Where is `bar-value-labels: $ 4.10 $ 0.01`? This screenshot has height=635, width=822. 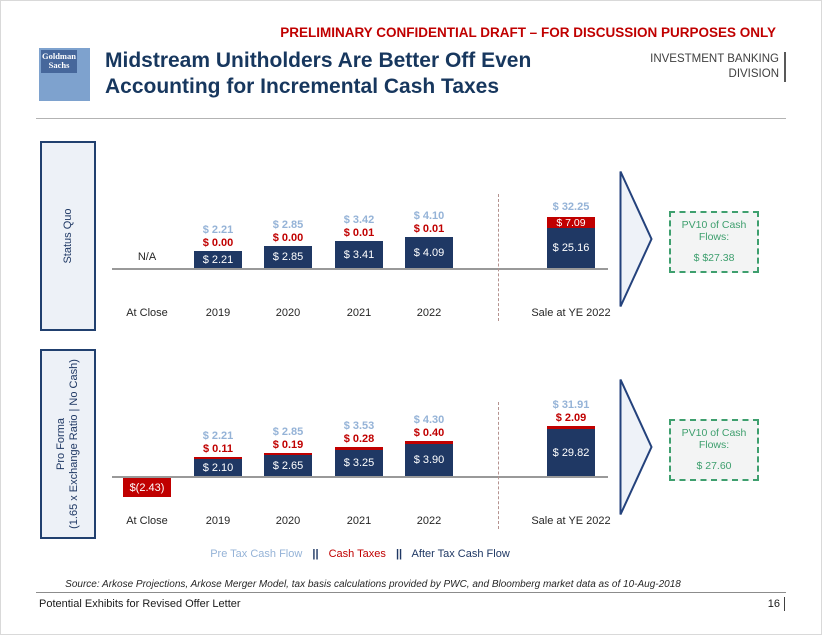 bar-value-labels: $ 4.10 $ 0.01 is located at coordinates (429, 222).